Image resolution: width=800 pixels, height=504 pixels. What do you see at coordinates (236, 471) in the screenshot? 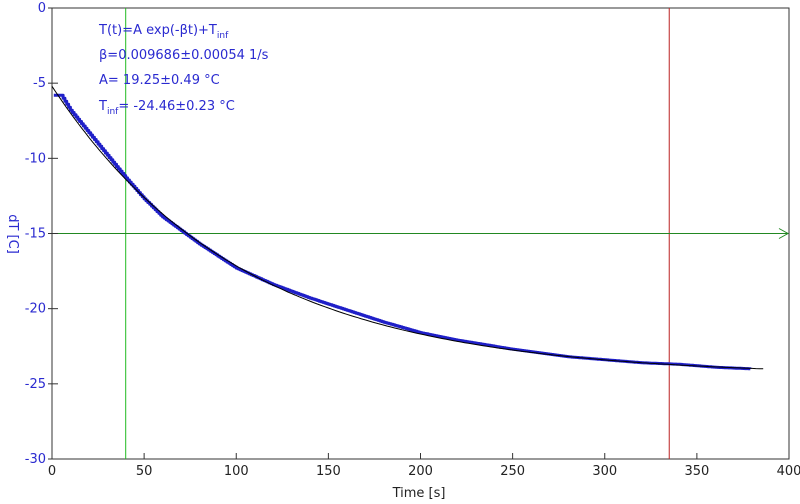
I see `x-tick-label: 100` at bounding box center [236, 471].